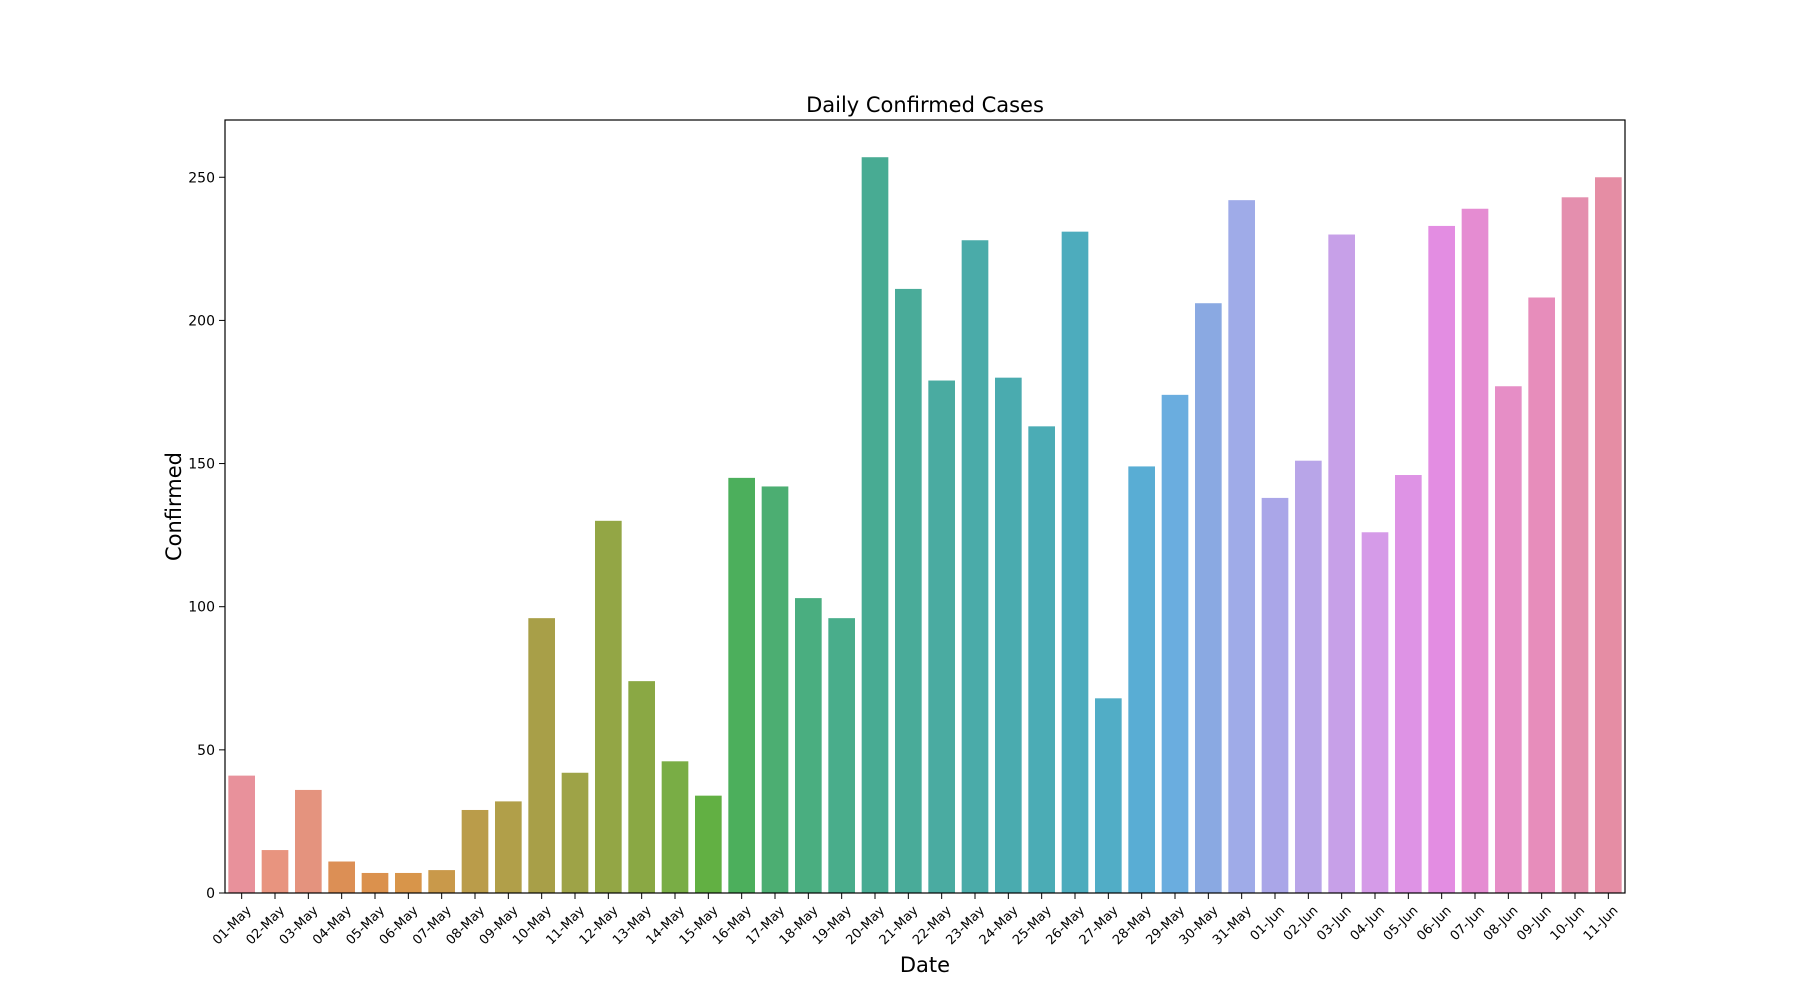 This screenshot has width=1800, height=1004. I want to click on x-tick-label: 03-Jun, so click(1334, 923).